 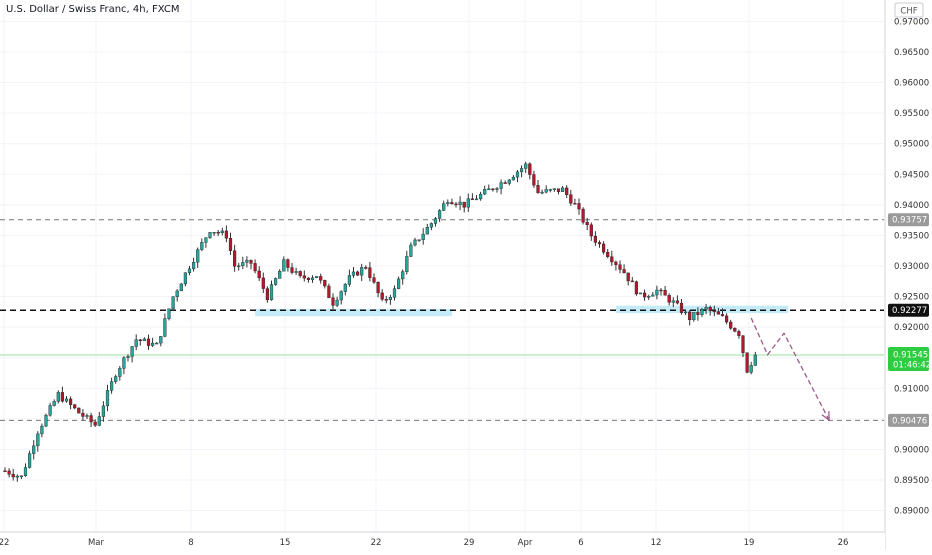 I want to click on price-tick-label: 0.97000, so click(x=911, y=22).